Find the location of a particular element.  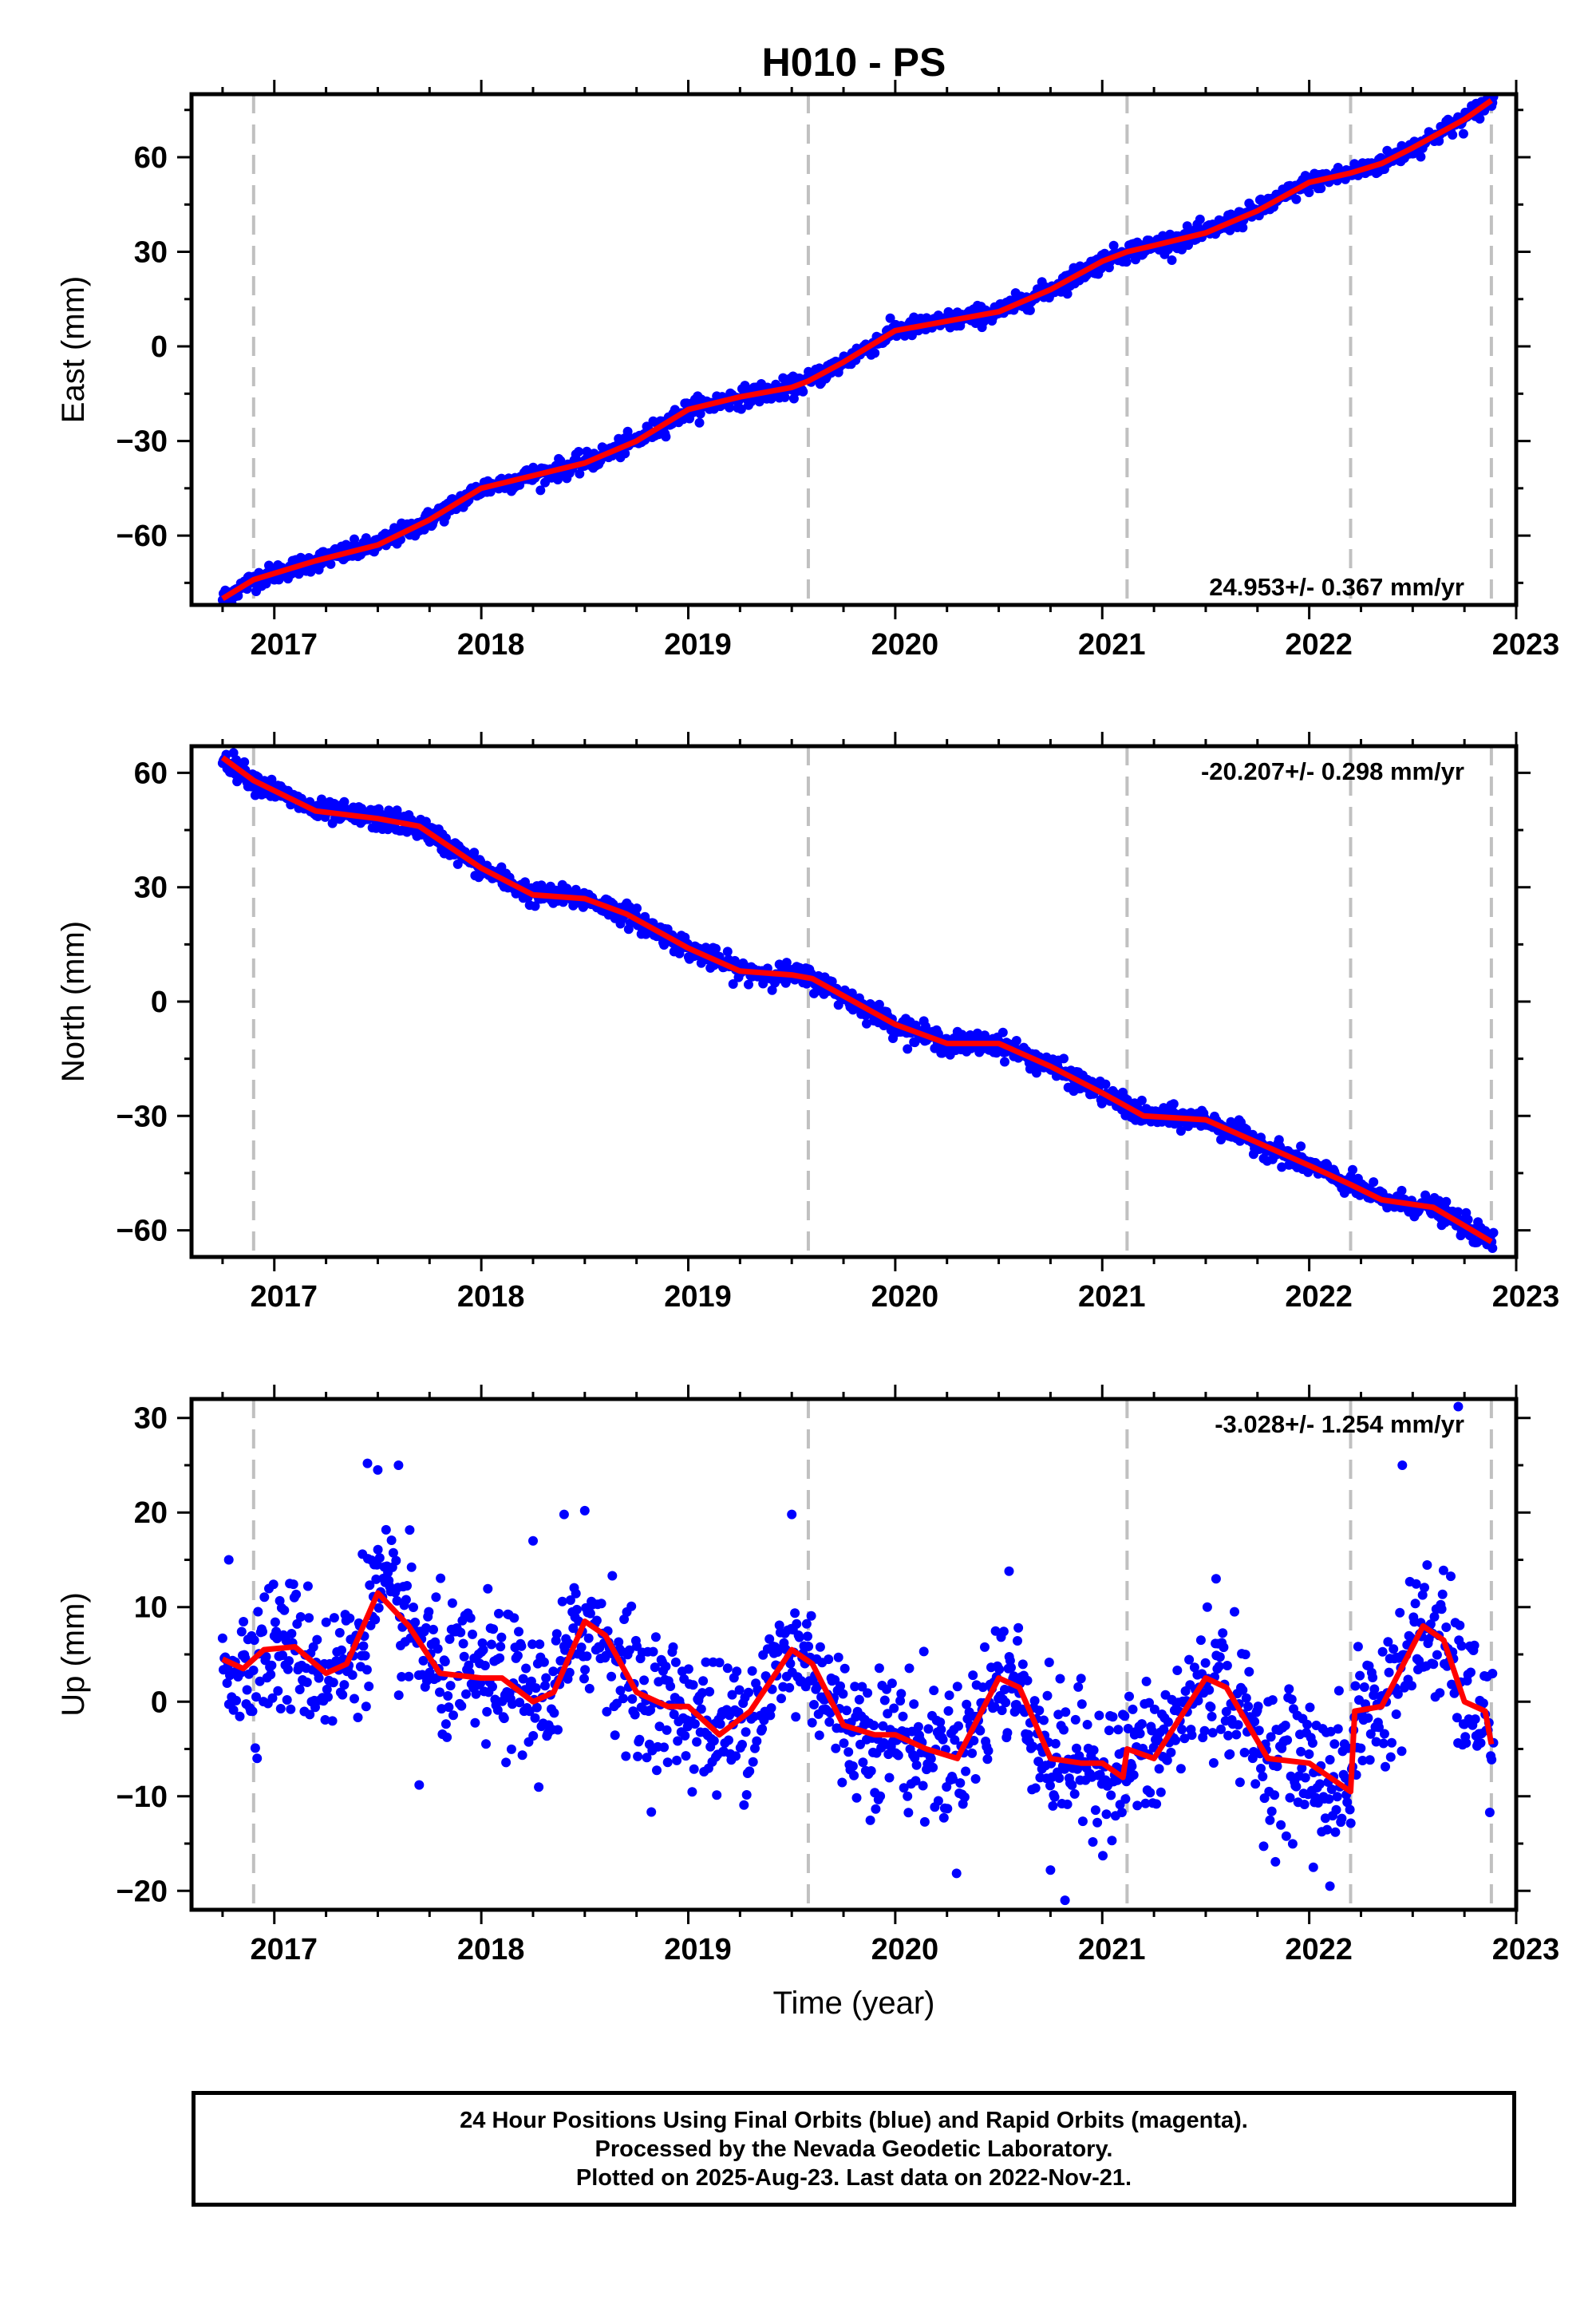

chart-title: H010 - PS is located at coordinates (854, 62).